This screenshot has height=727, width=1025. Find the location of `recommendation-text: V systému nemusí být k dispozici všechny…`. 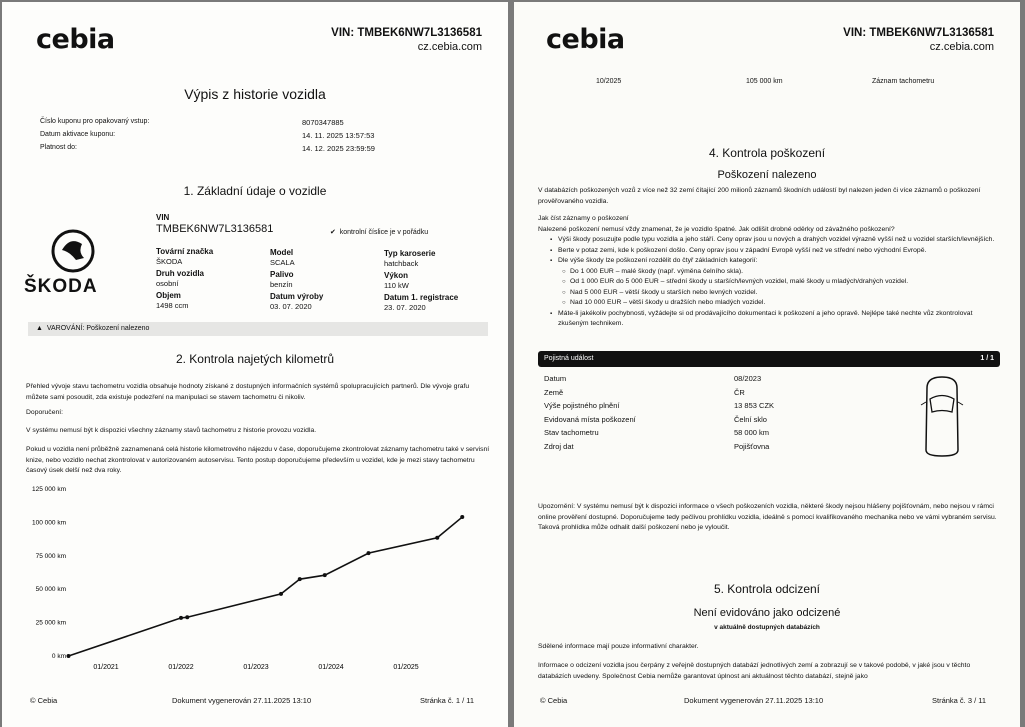

recommendation-text: V systému nemusí být k dispozici všechny… is located at coordinates (171, 430).